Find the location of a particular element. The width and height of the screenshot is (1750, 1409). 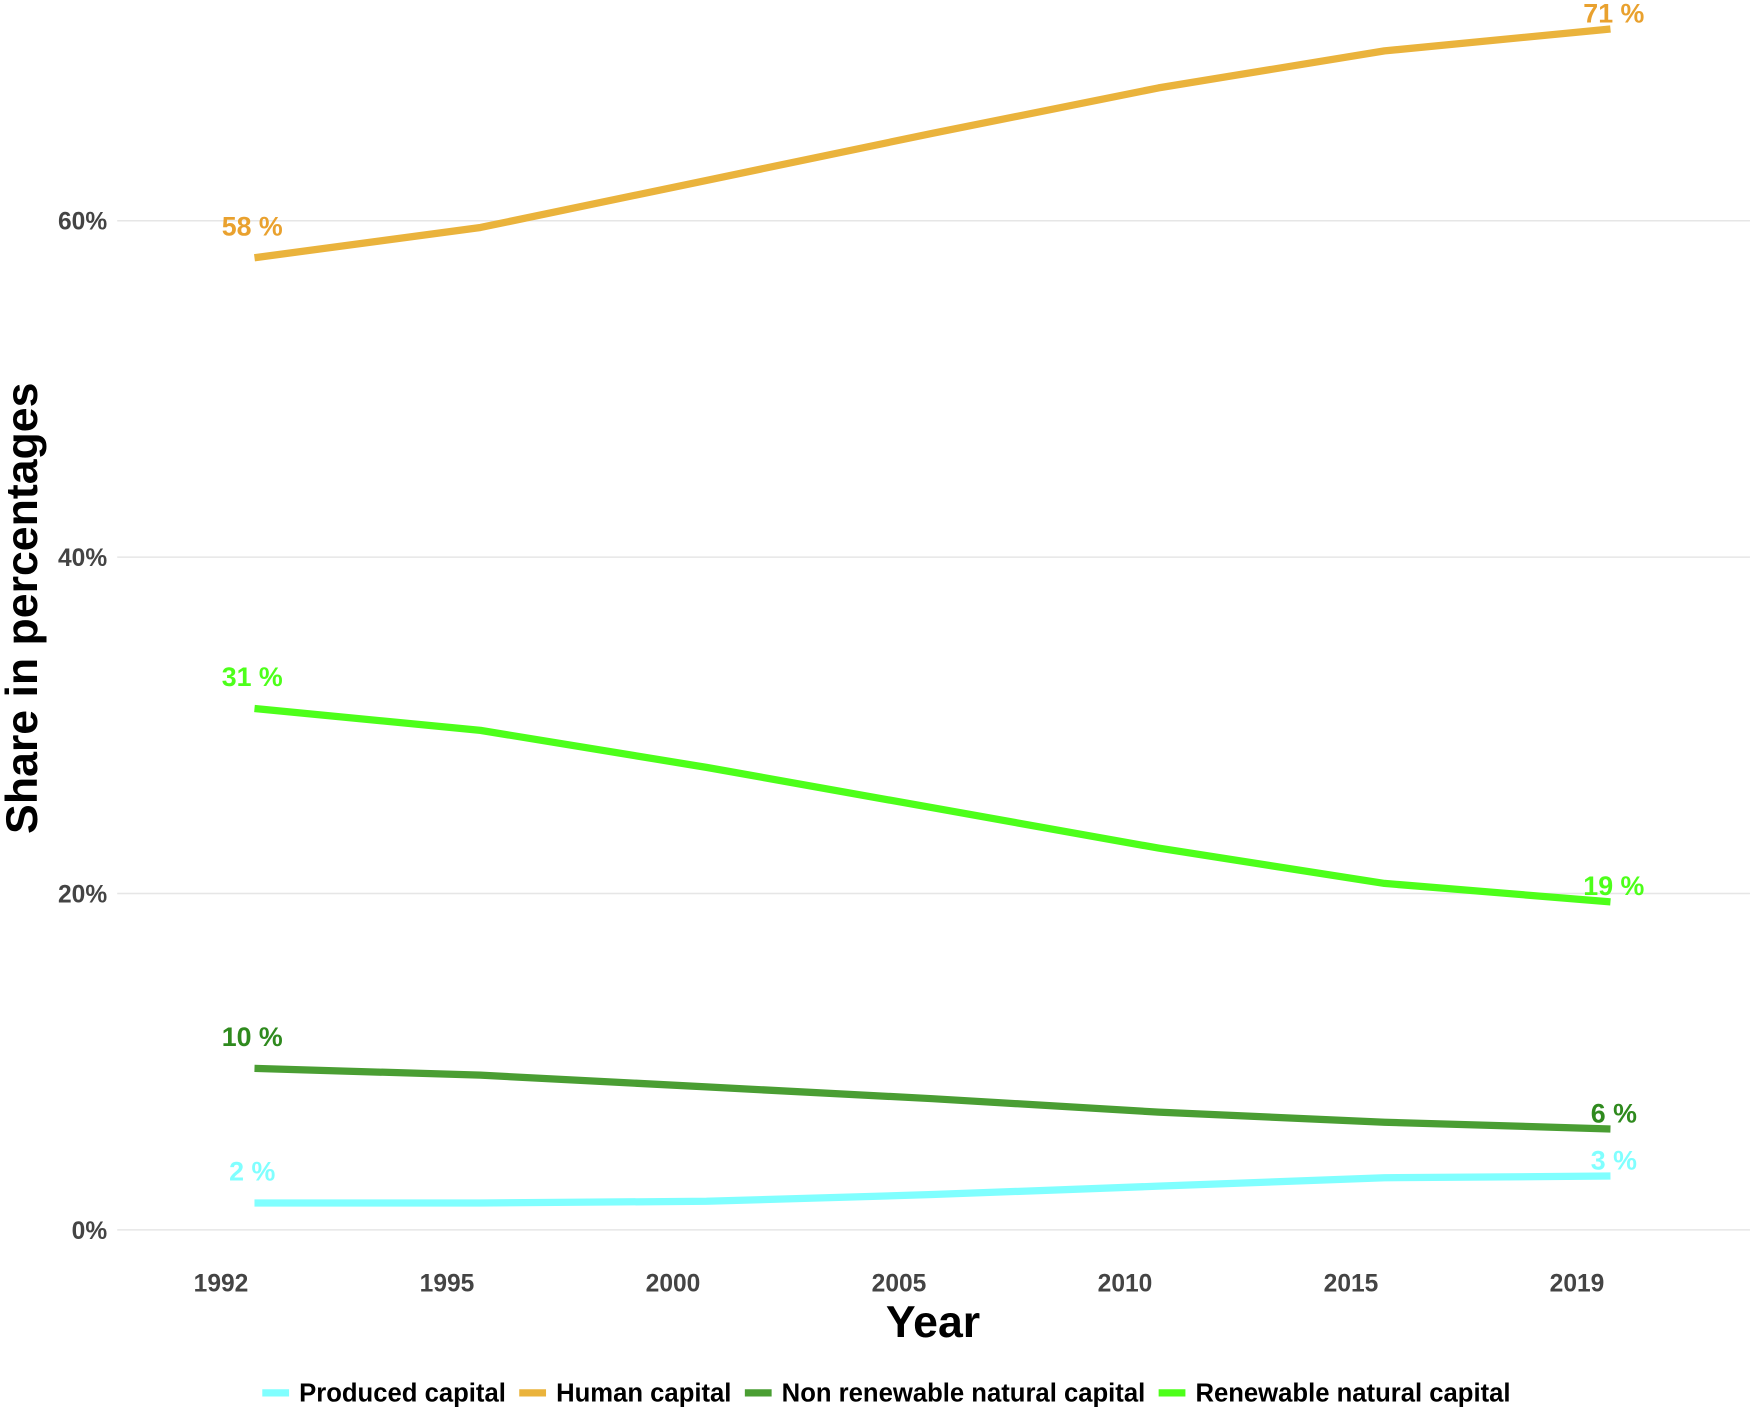

x-axis-ticks: 1992 1995 2000 2005 2010 2015 2019 is located at coordinates (899, 1283).